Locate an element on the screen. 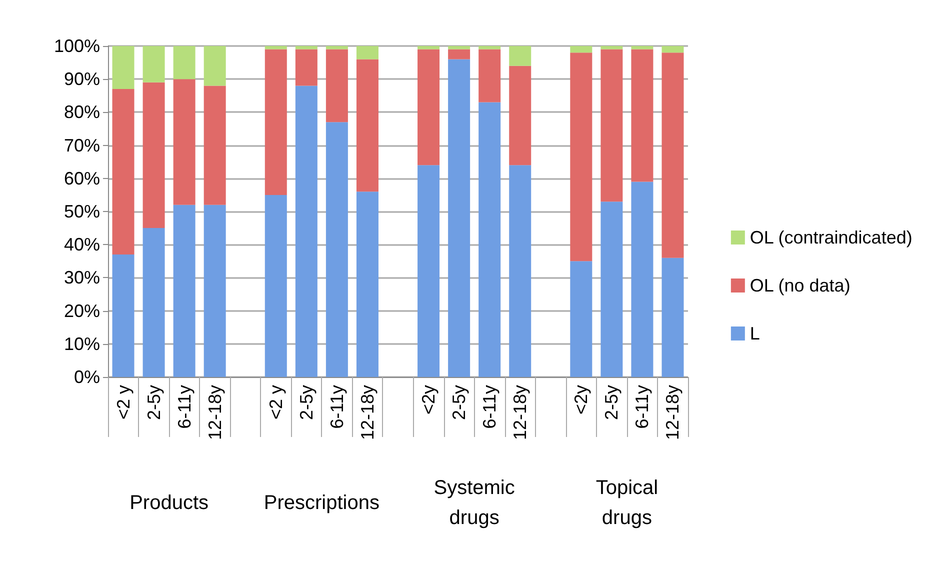  y-tick-label: 10% is located at coordinates (82, 344).